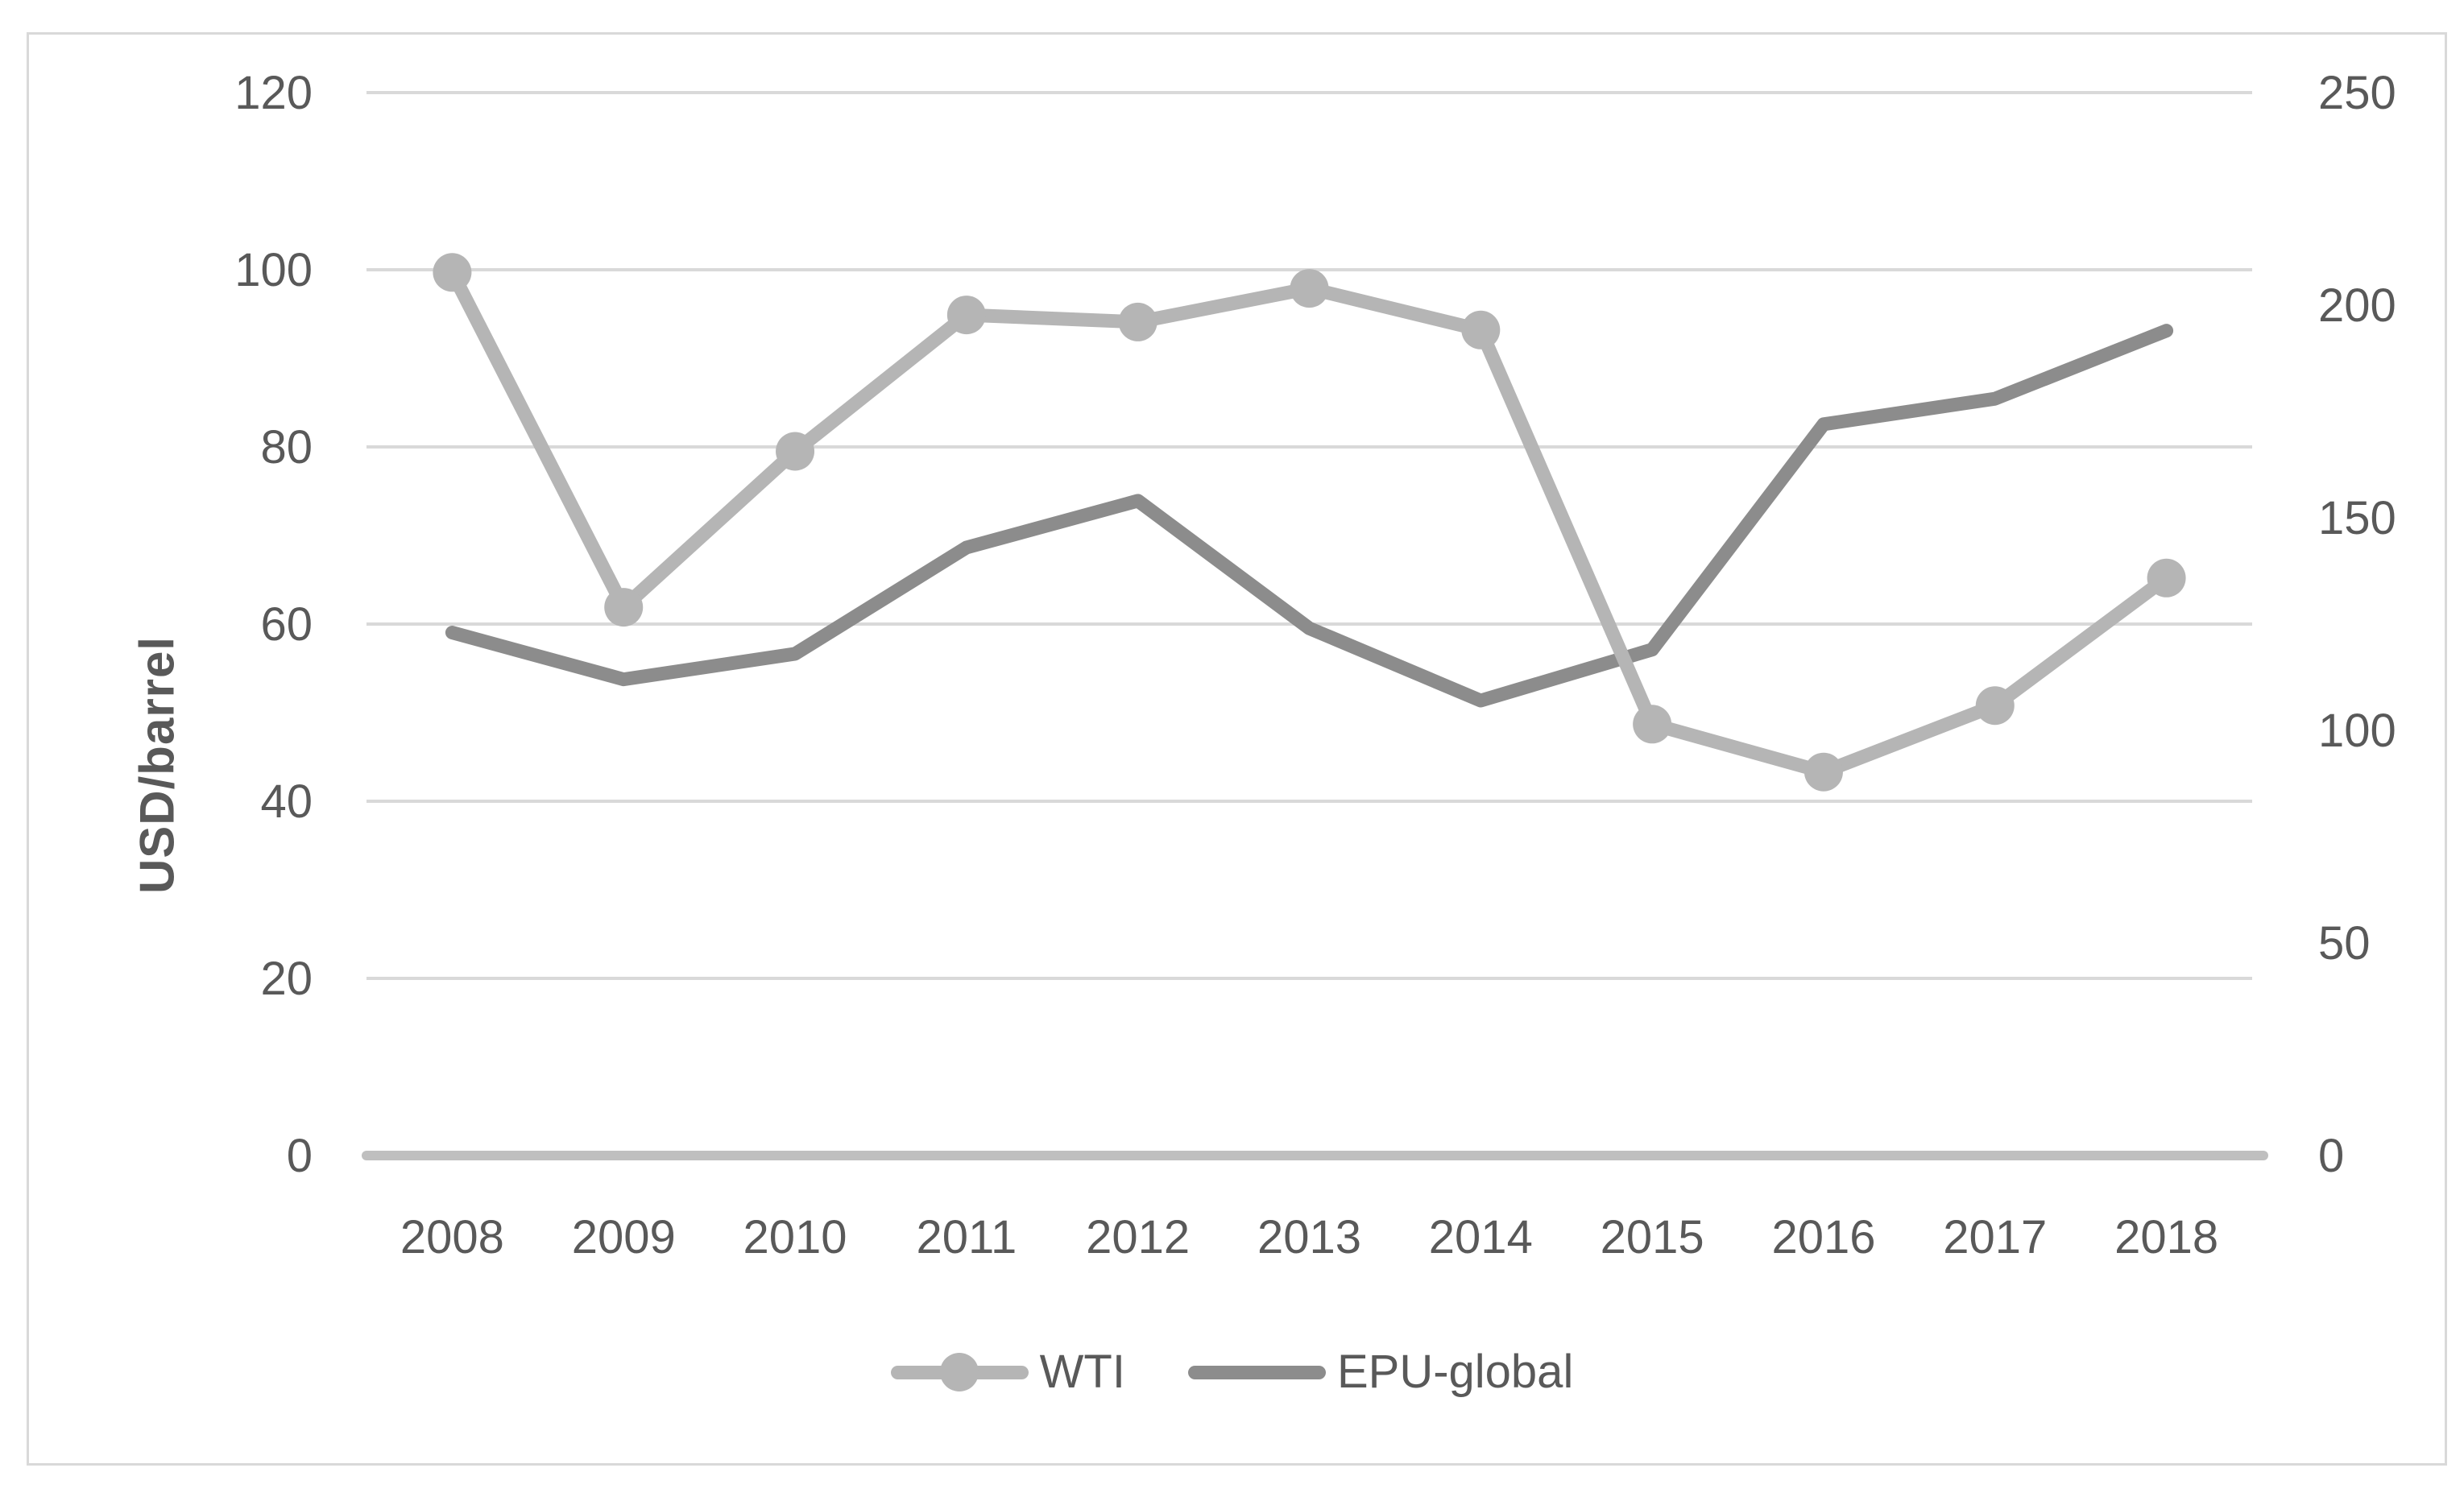 This screenshot has width=2464, height=1501. I want to click on left-axis-tick-120: 120, so click(273, 93).